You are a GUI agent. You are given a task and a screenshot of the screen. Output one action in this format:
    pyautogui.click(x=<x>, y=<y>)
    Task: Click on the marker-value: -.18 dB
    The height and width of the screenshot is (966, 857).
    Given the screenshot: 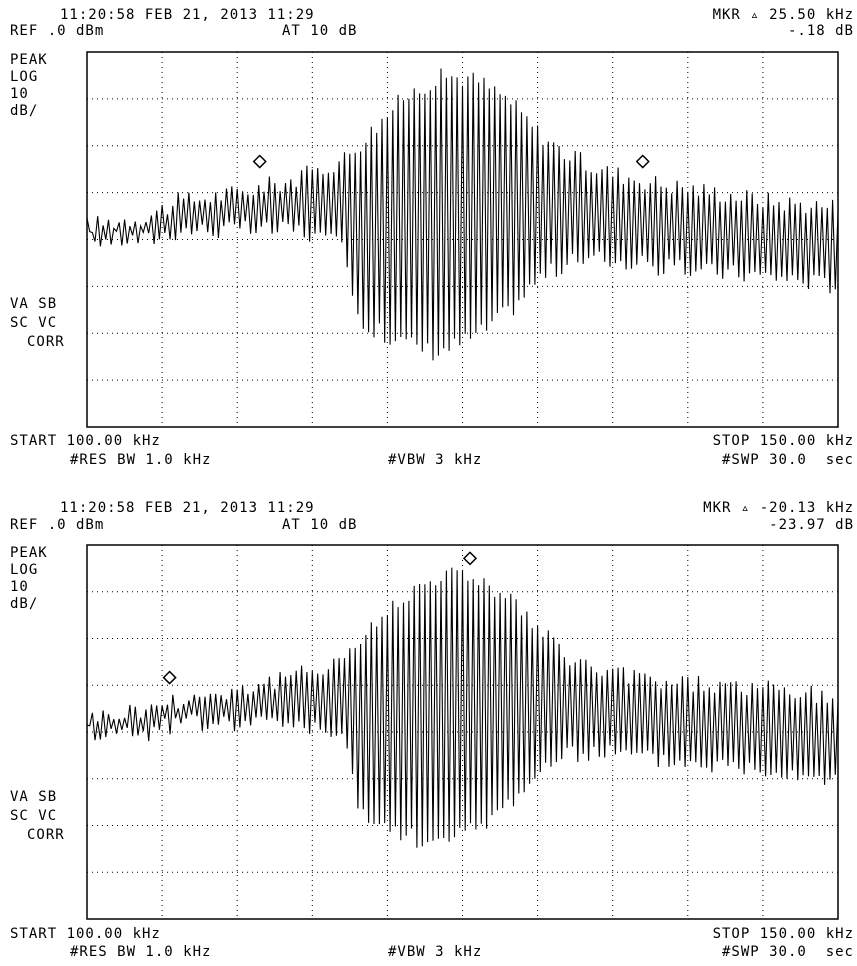 What is the action you would take?
    pyautogui.click(x=820, y=31)
    